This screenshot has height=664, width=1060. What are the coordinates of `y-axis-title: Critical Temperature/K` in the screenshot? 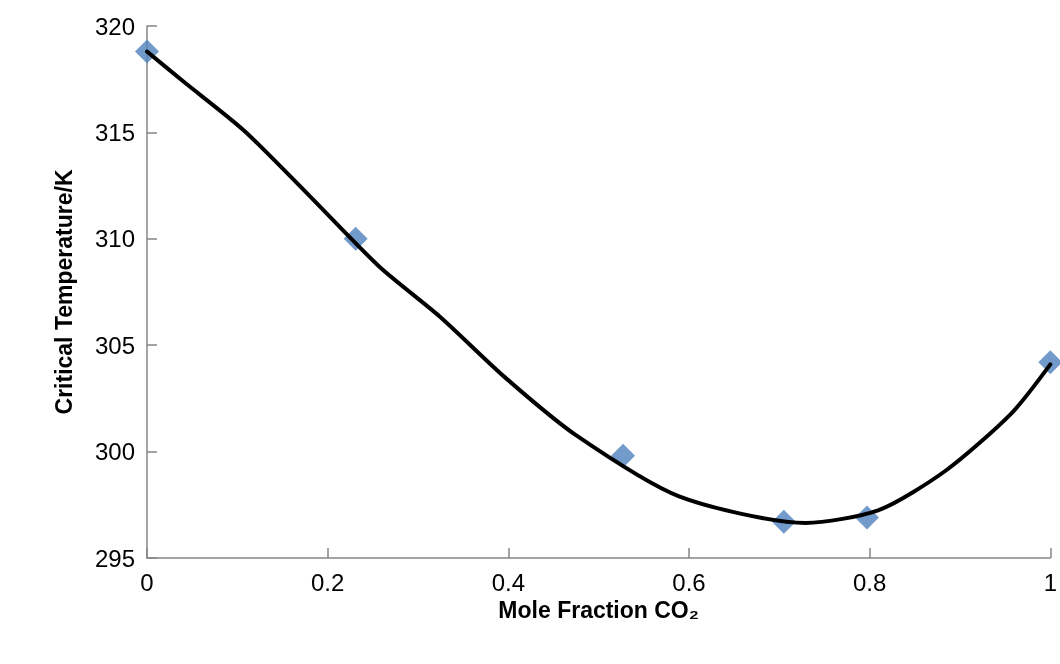 It's located at (63, 292).